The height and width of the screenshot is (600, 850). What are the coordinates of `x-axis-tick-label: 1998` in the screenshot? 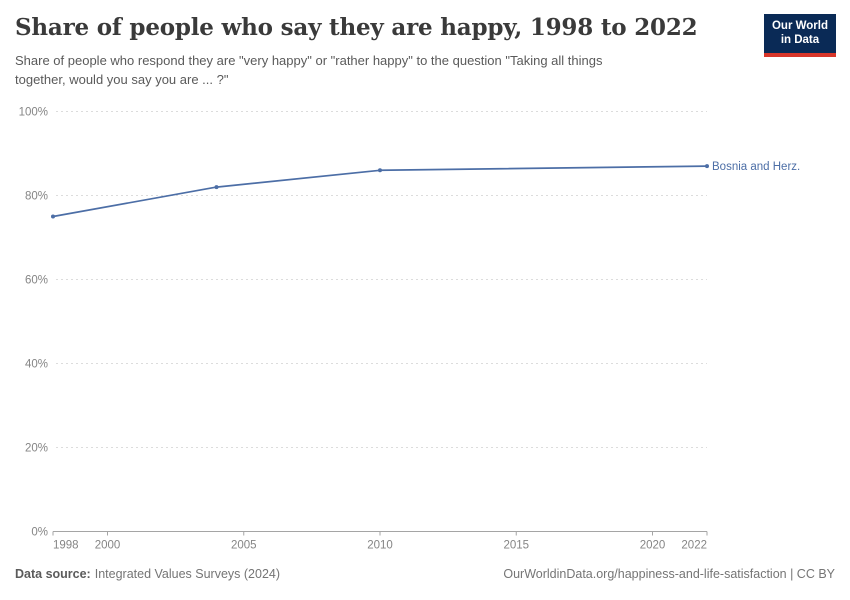 It's located at (66, 546).